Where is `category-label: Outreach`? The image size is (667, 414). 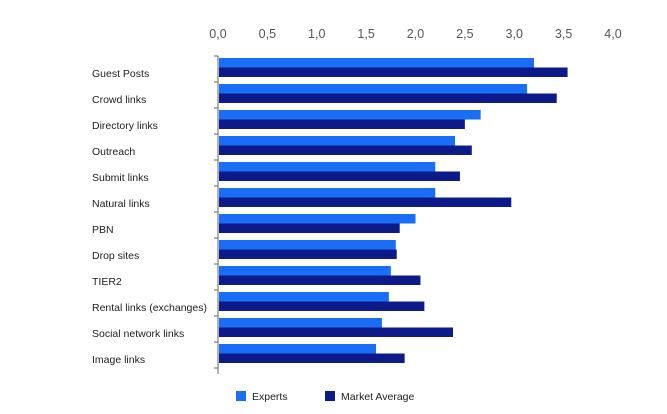 category-label: Outreach is located at coordinates (113, 152).